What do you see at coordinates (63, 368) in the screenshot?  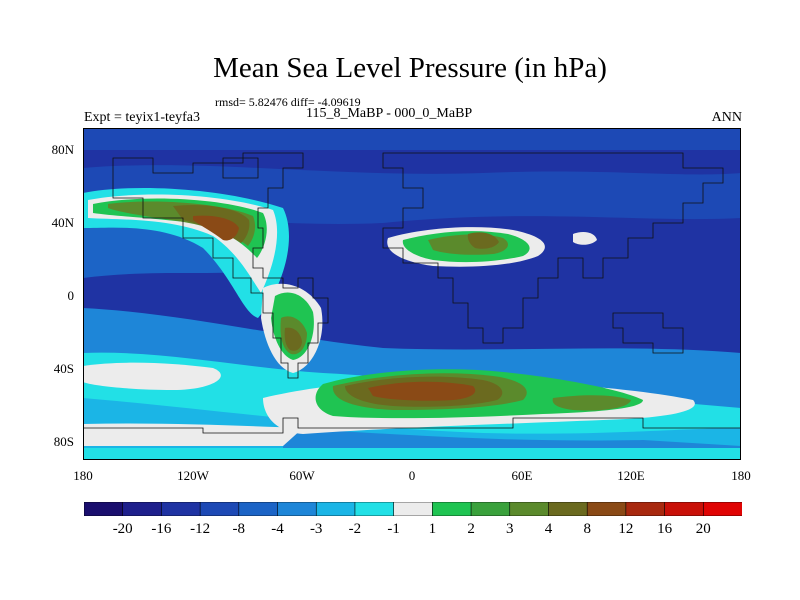 I see `lat-tick-40s: 40S` at bounding box center [63, 368].